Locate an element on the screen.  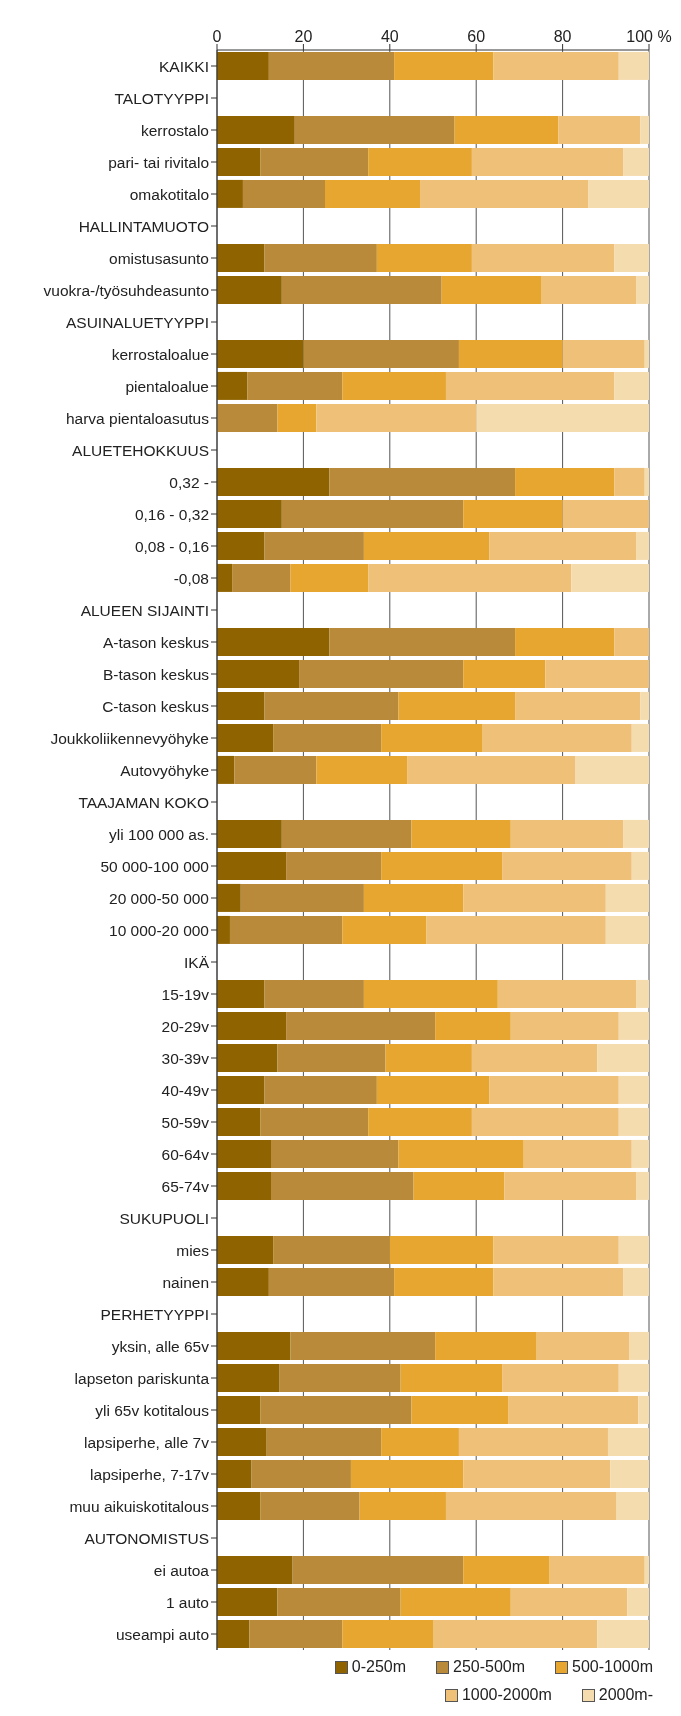
x-tick-label: 0 is located at coordinates (217, 36).